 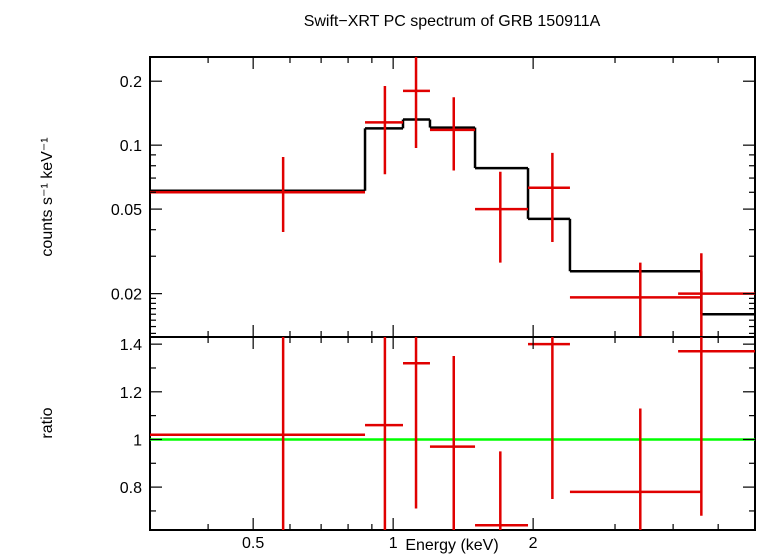 What do you see at coordinates (131, 82) in the screenshot?
I see `y-tick-label: 0.2` at bounding box center [131, 82].